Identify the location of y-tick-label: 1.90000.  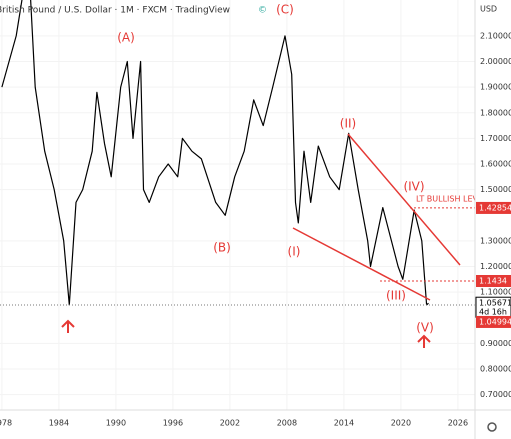
(495, 87).